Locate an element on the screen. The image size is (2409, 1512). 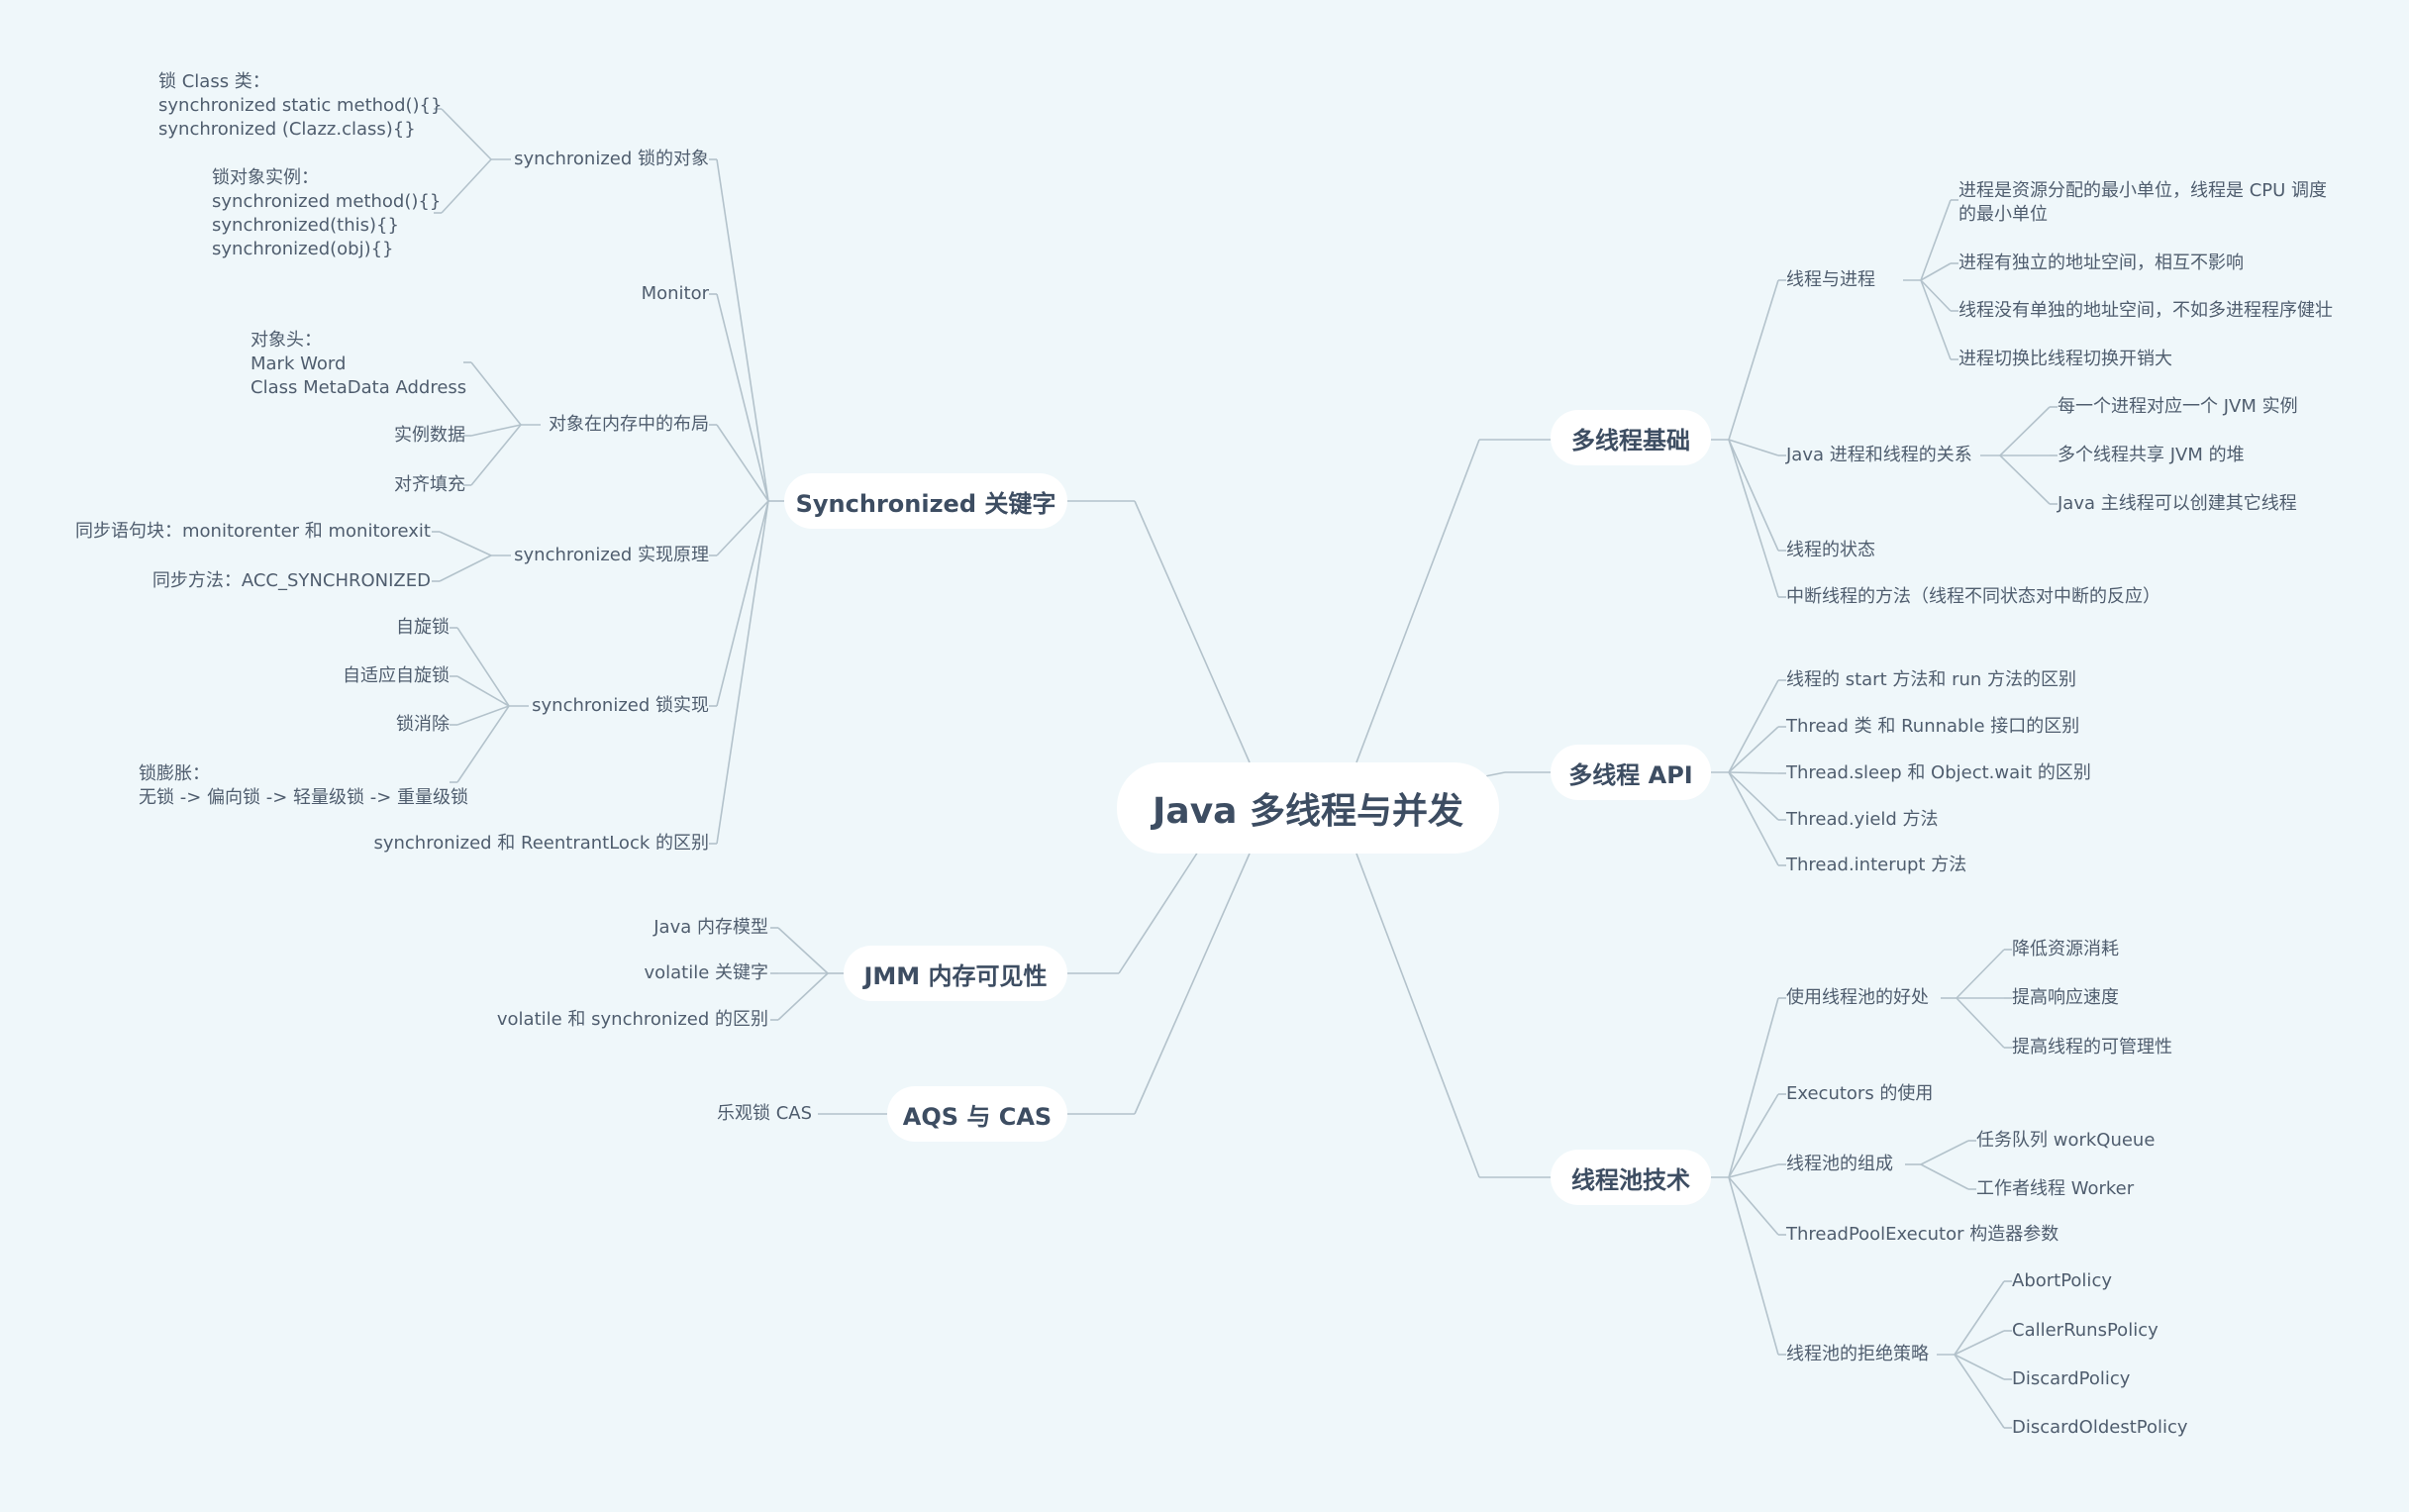
tp-item-2: 进程有独立的地址空间，相互不影响 is located at coordinates (2101, 262).